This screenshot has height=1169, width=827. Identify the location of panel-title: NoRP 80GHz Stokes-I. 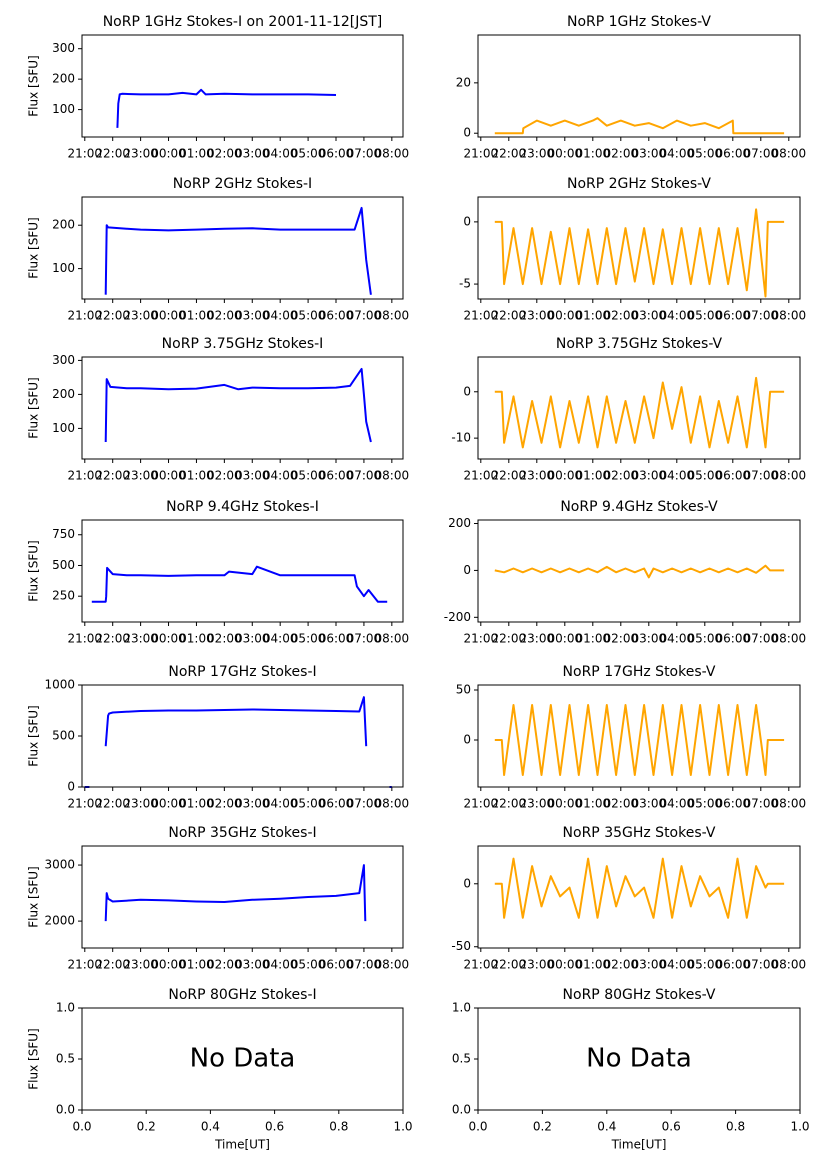
(242, 995).